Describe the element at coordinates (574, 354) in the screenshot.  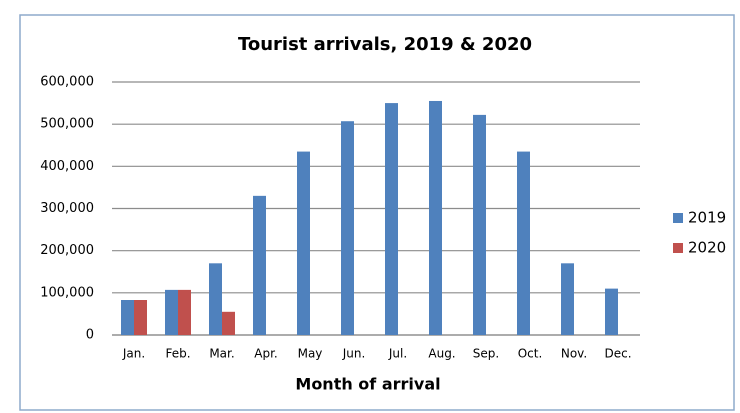
I see `x-tick-label: Nov.` at that location.